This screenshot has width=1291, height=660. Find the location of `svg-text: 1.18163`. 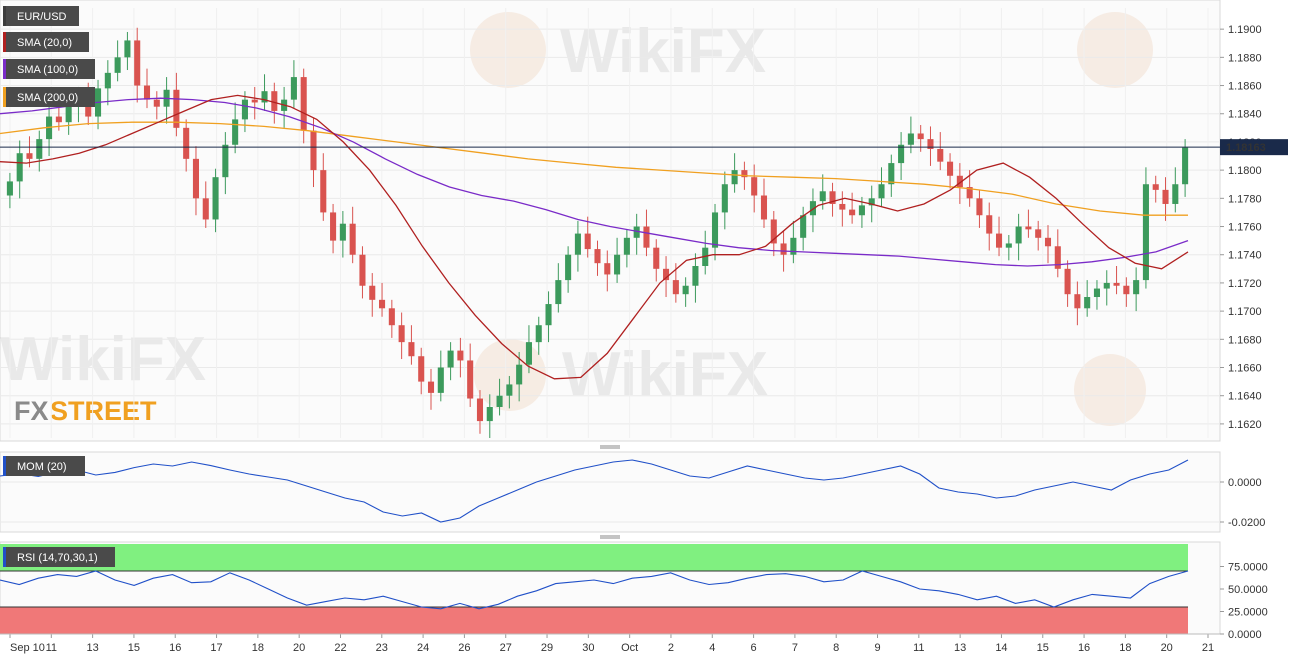

svg-text: 1.18163 is located at coordinates (1246, 148).